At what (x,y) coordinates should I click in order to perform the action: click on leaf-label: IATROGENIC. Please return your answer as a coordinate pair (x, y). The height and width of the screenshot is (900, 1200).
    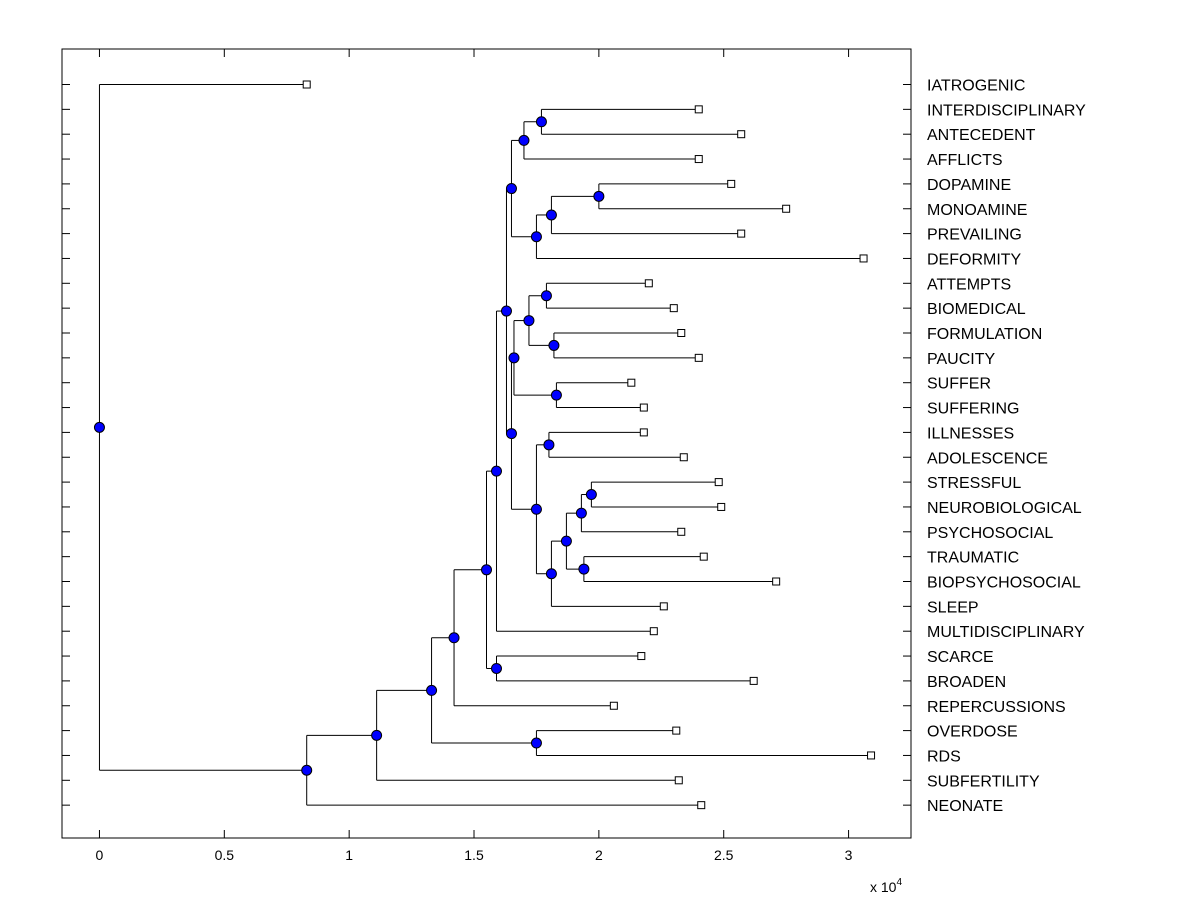
    Looking at the image, I should click on (976, 86).